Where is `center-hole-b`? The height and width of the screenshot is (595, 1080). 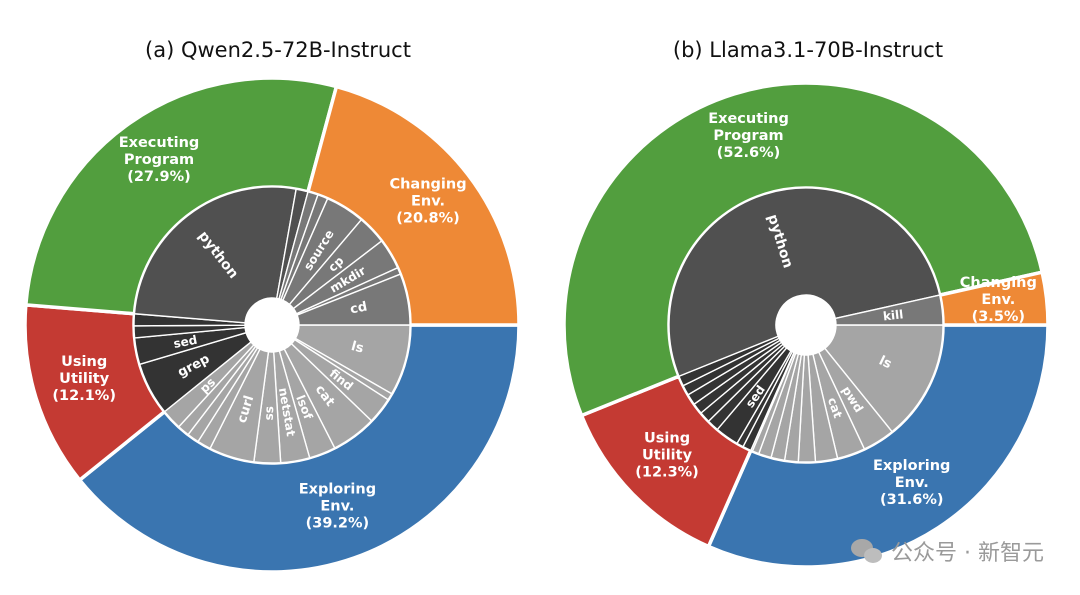
center-hole-b is located at coordinates (806, 325).